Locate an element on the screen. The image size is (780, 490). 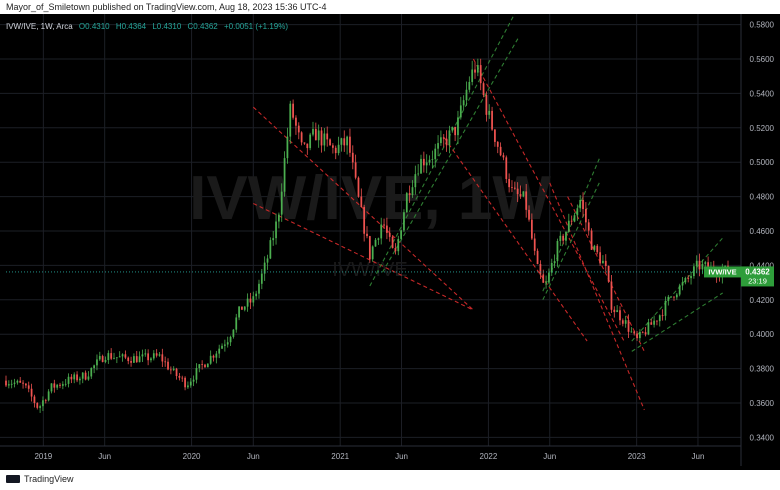
symbol-watermark: IVW/IVE, 1W IVW/IVE is located at coordinates (370, 222).